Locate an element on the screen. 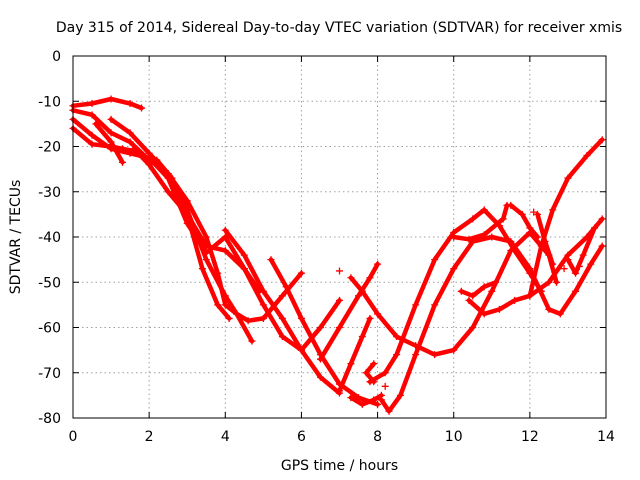  y-tick-label: -70 is located at coordinates (49, 374).